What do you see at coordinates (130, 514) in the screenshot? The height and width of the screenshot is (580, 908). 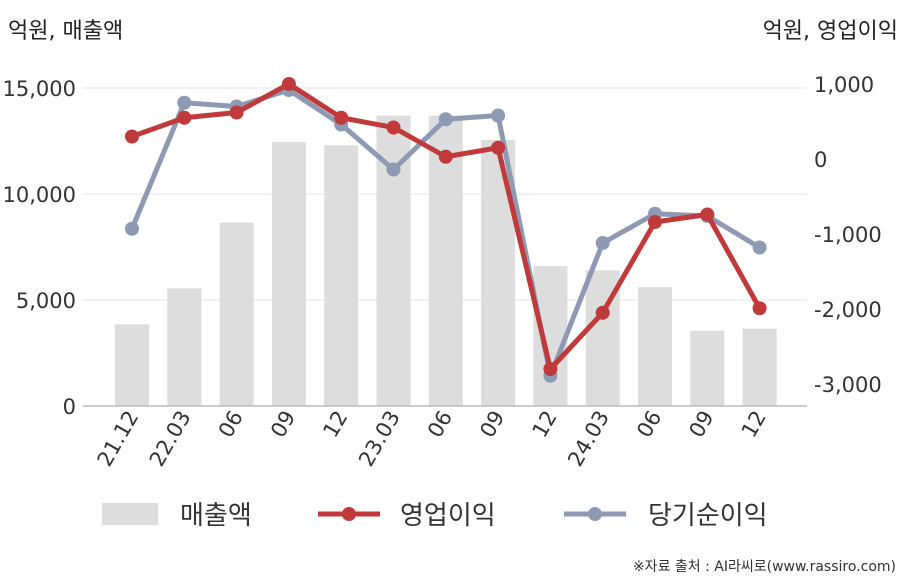 I see `legend-swatch-bar` at bounding box center [130, 514].